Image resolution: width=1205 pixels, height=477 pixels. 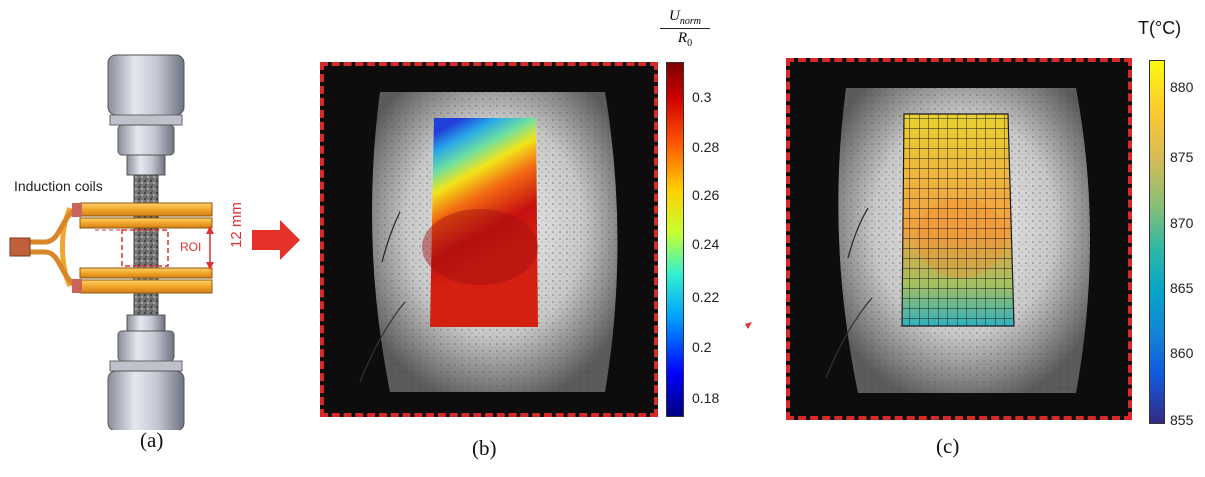 What do you see at coordinates (1160, 28) in the screenshot?
I see `colorbar-c-title: T(°C)` at bounding box center [1160, 28].